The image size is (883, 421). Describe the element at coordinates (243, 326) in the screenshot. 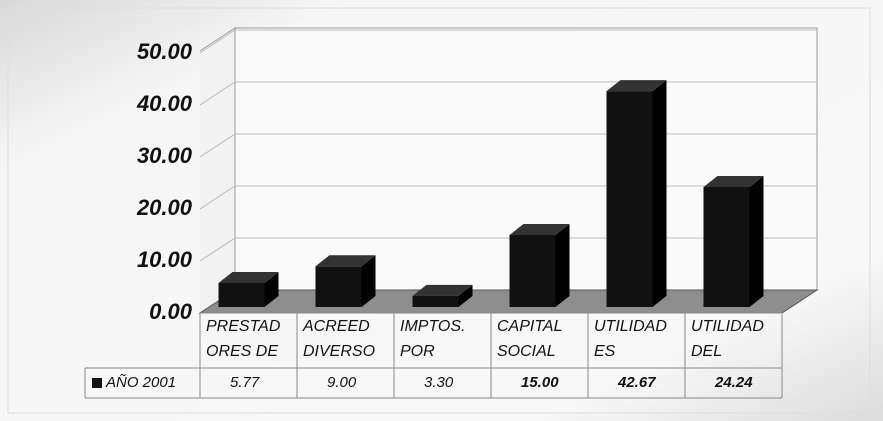

I see `x-tick-label: PRESTAD` at that location.